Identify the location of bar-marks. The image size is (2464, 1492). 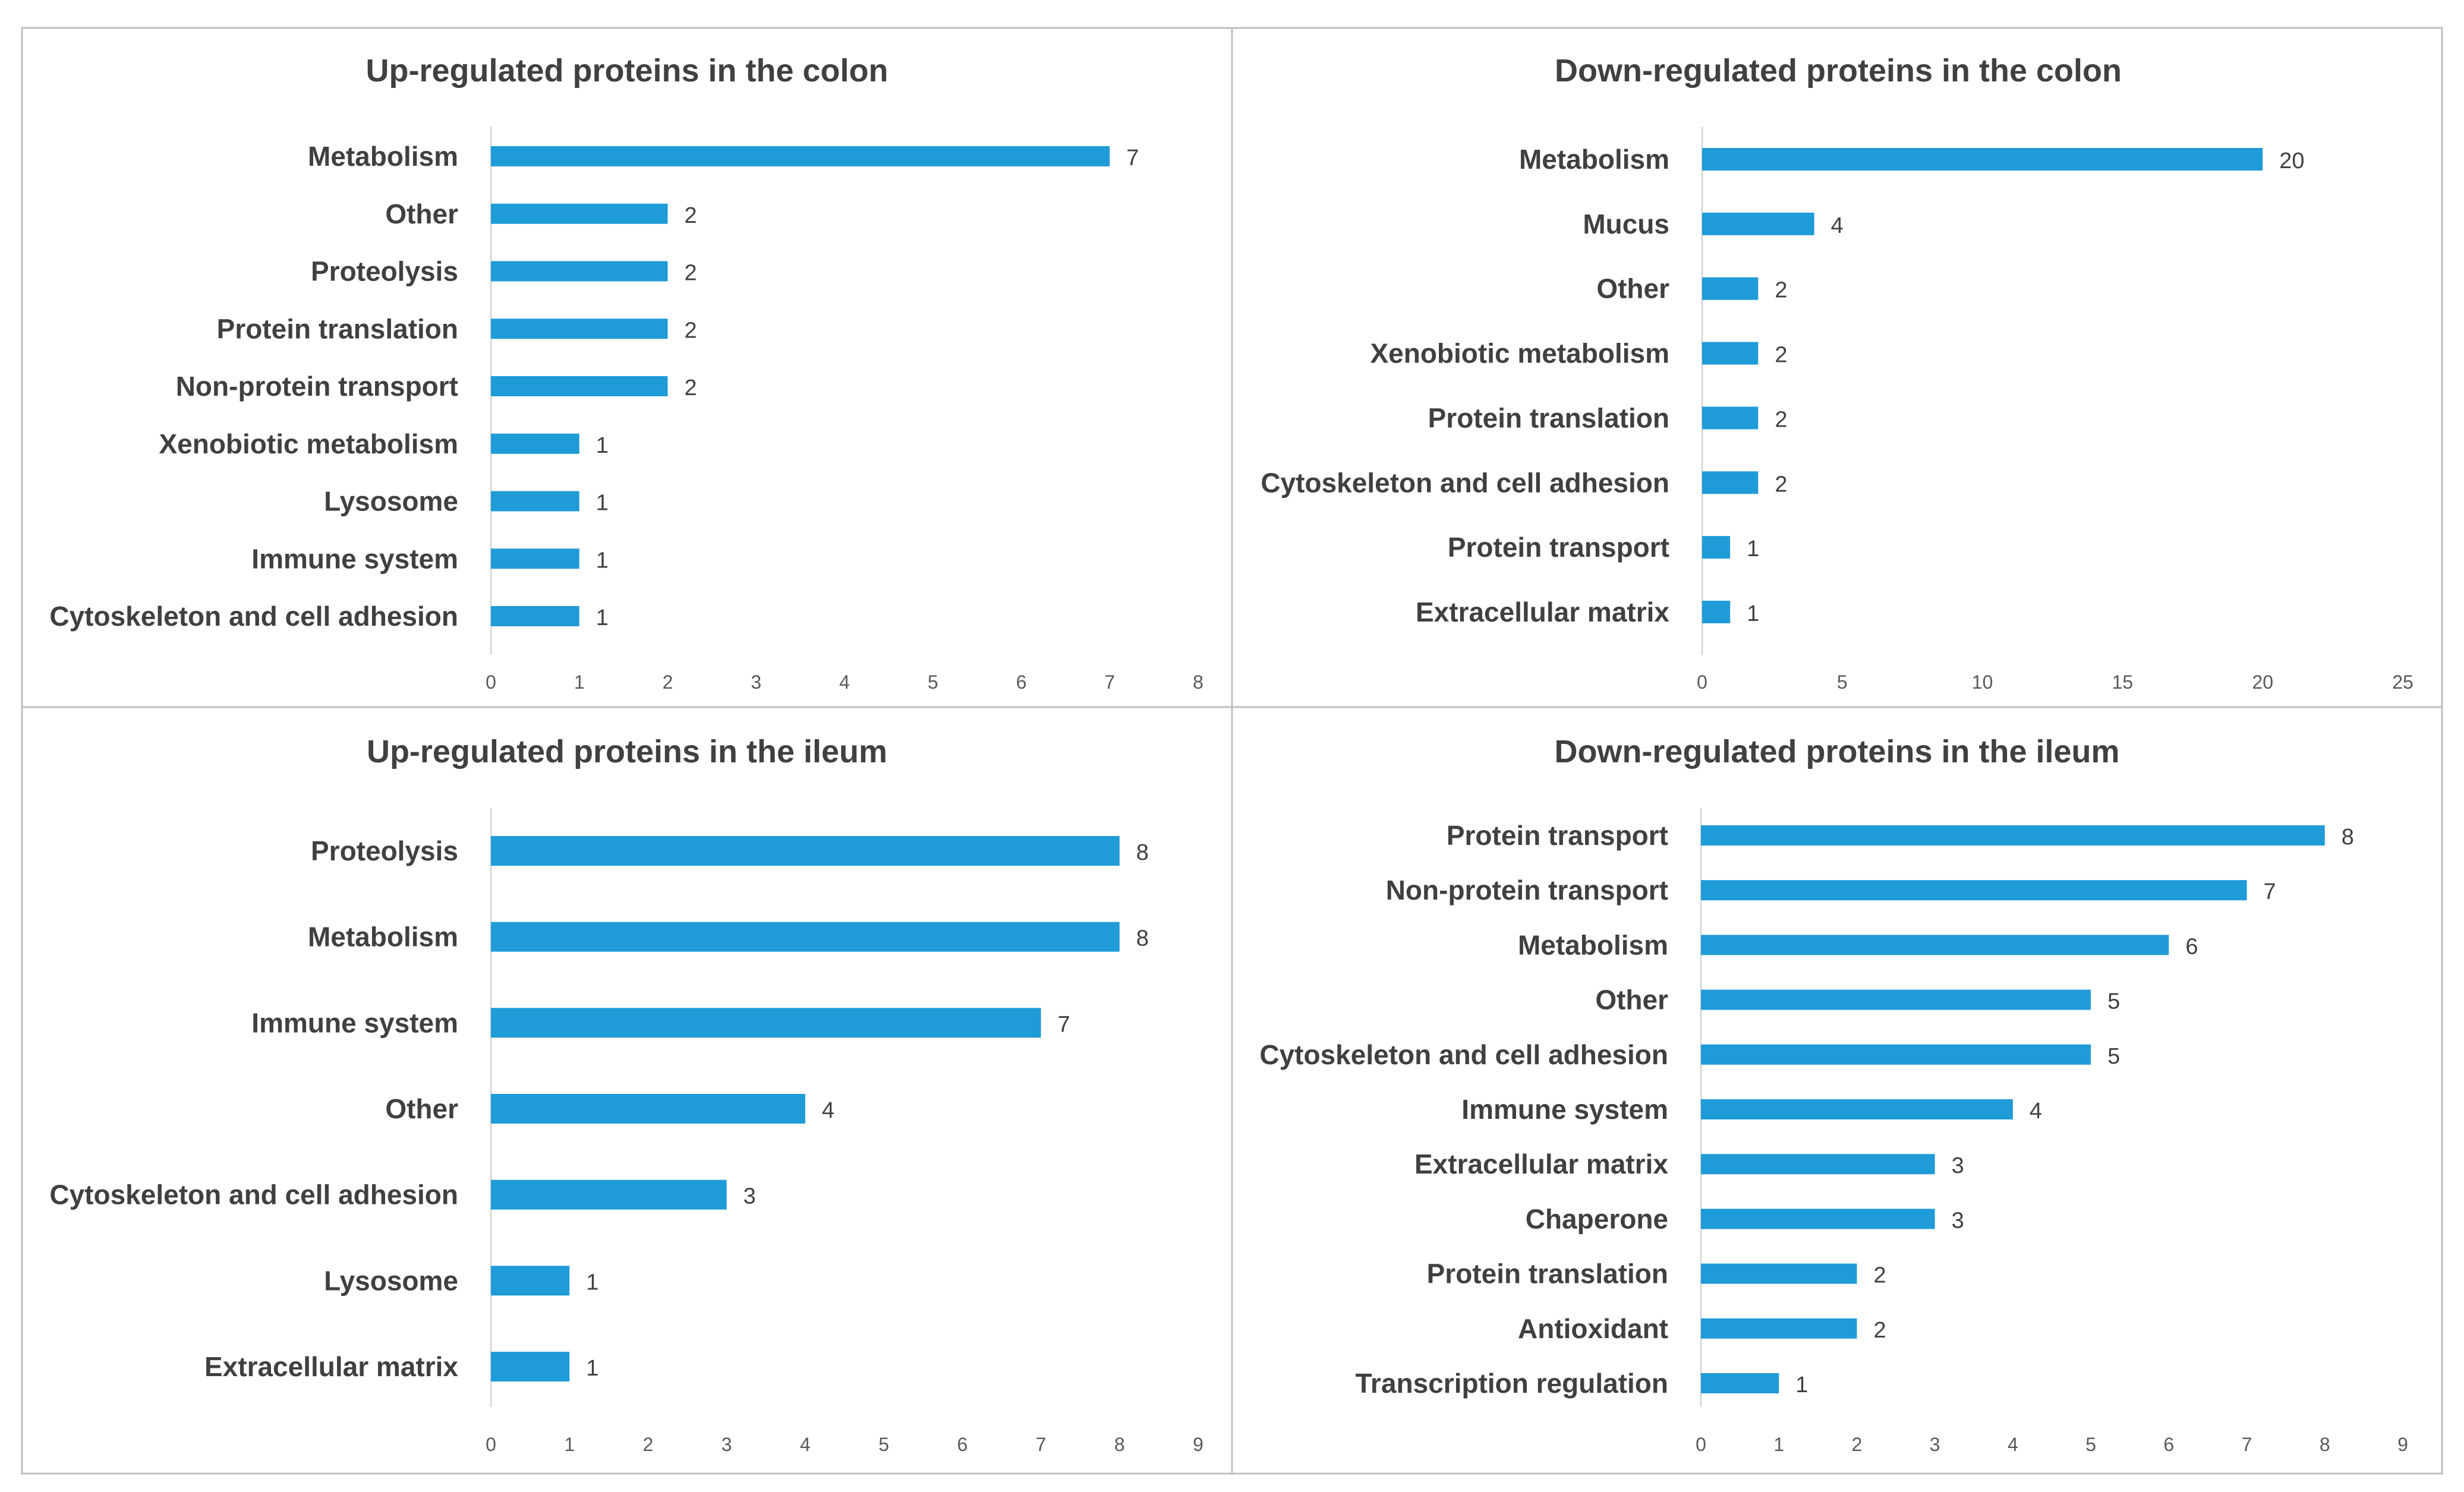
(805, 1108).